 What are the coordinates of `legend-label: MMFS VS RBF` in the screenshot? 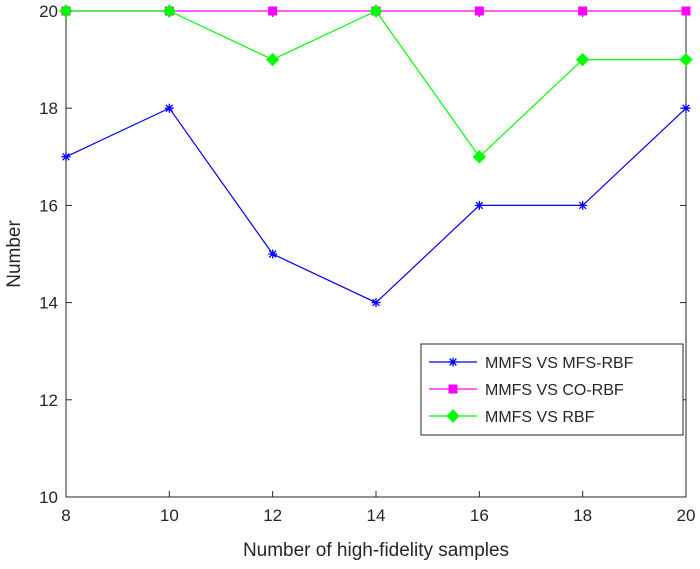 It's located at (540, 417).